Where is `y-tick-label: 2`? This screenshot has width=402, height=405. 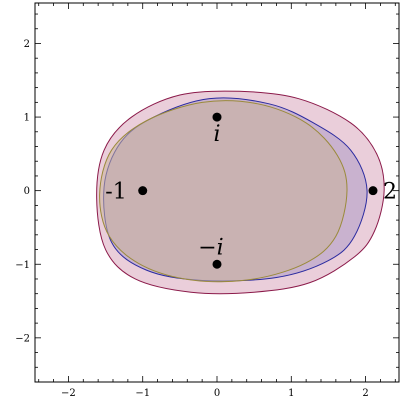
y-tick-label: 2 is located at coordinates (27, 44).